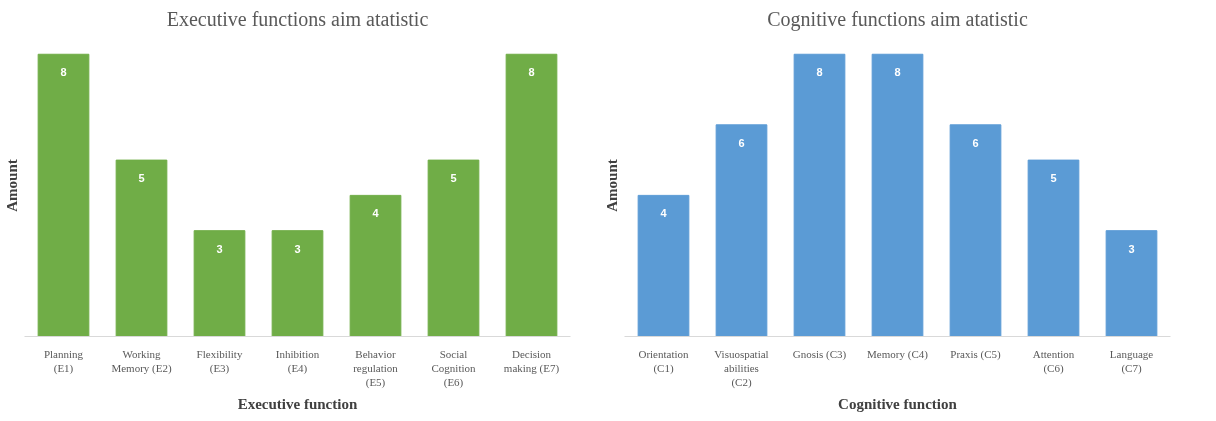 Image resolution: width=1216 pixels, height=421 pixels. What do you see at coordinates (453, 368) in the screenshot?
I see `x-tick-label: Social Cognition (E6)` at bounding box center [453, 368].